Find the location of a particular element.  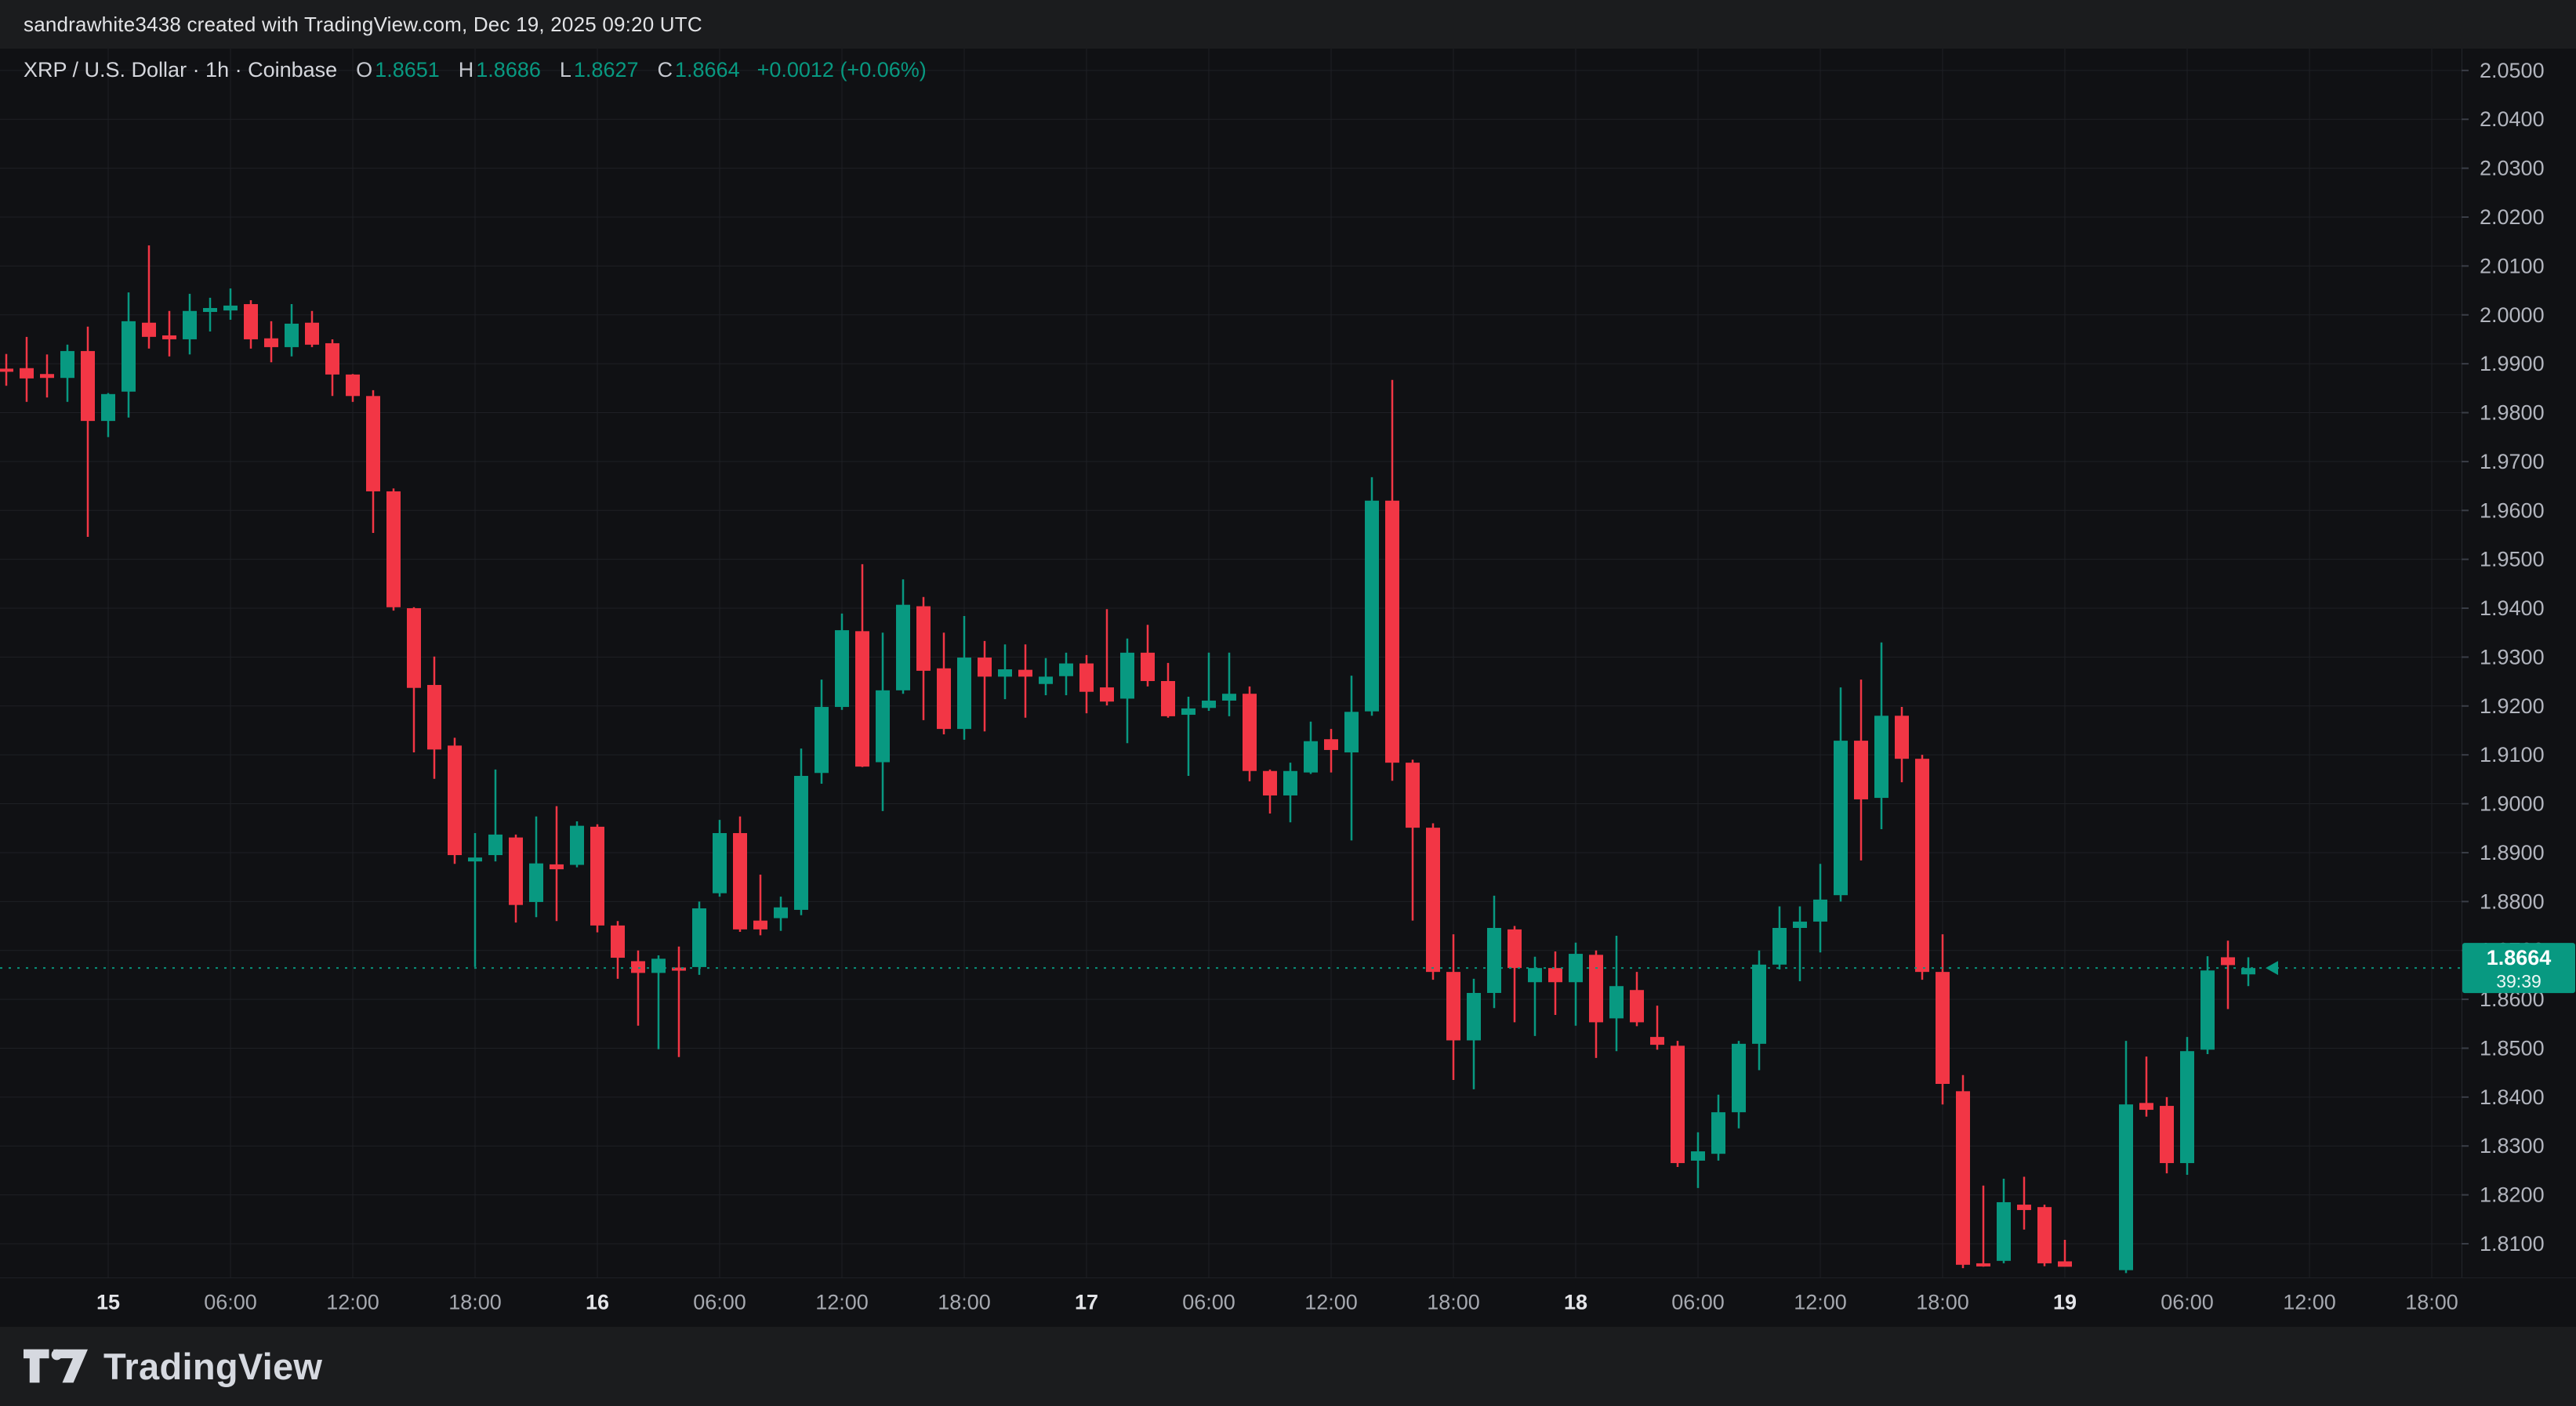

open-label: O is located at coordinates (364, 70).